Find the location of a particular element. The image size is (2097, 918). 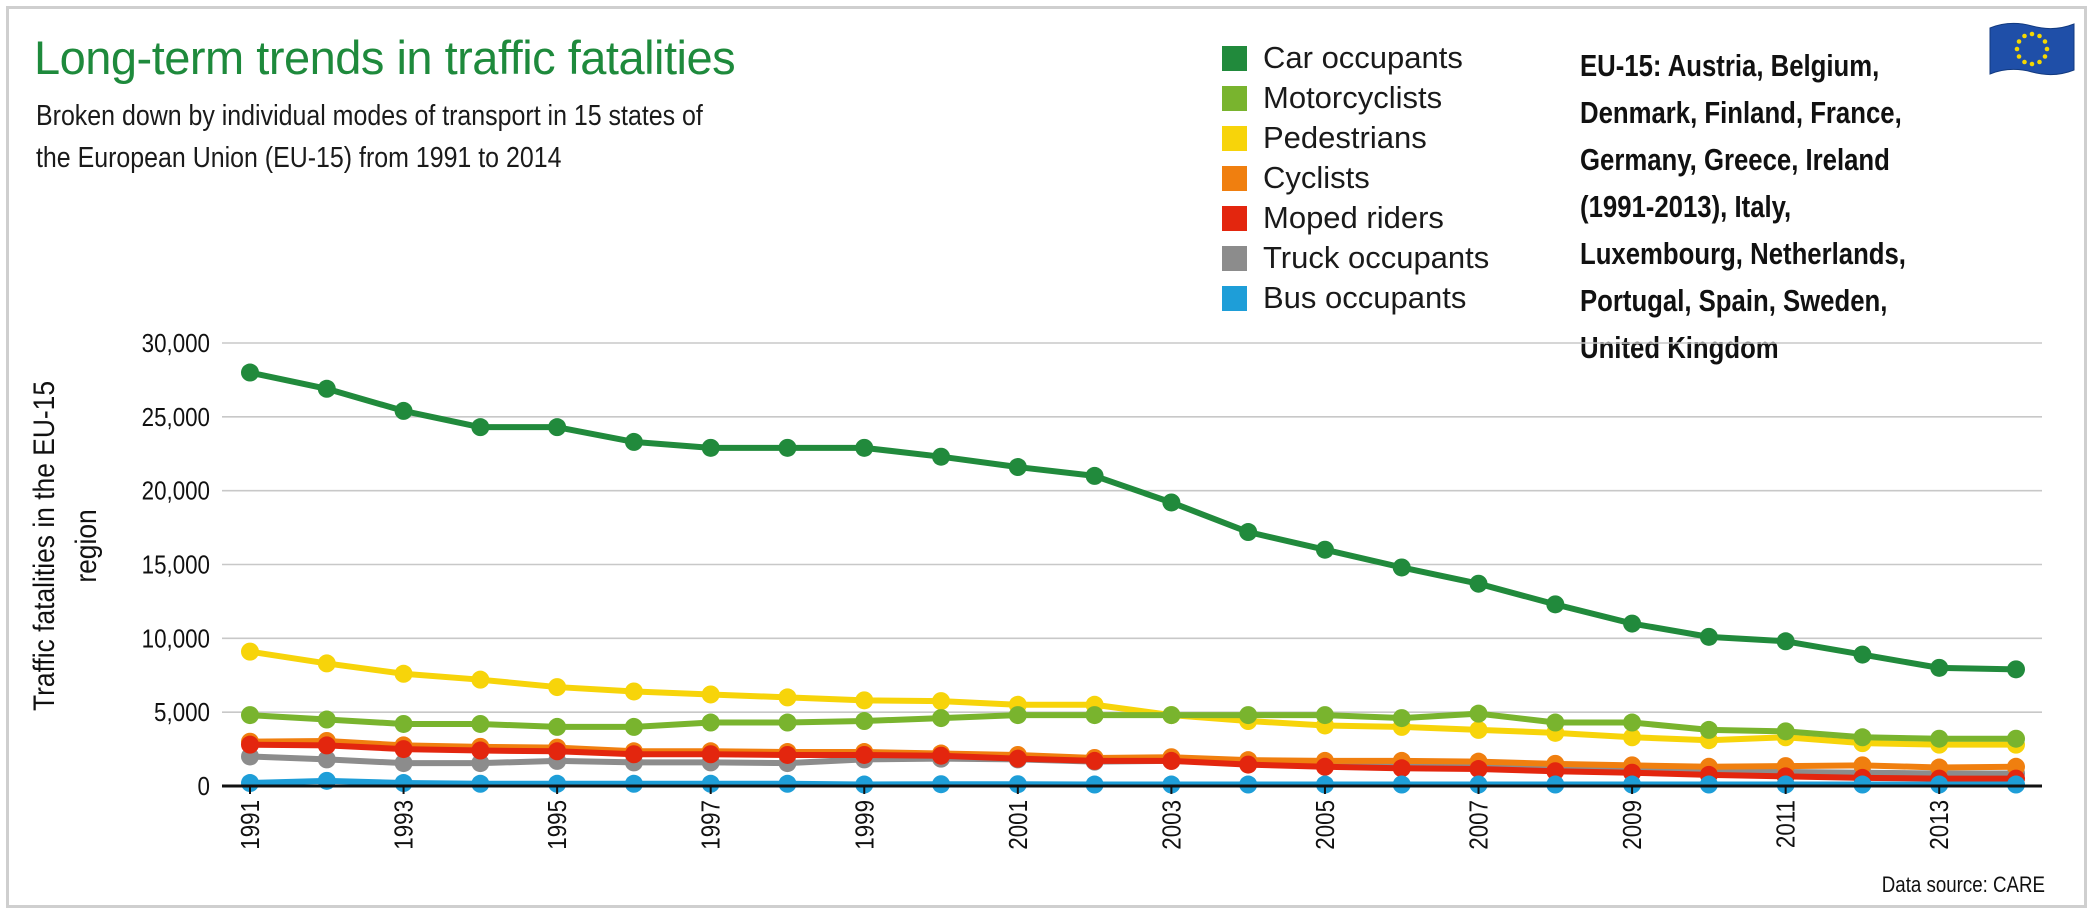

eu-flag-icon is located at coordinates (2032, 51).